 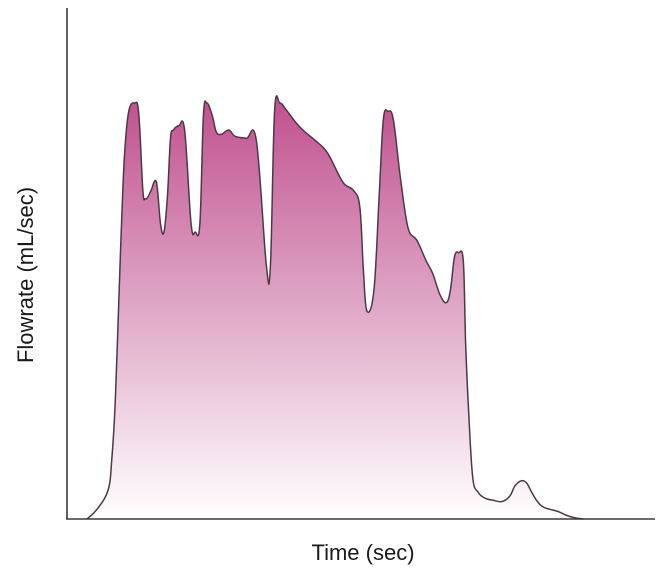 What do you see at coordinates (362, 552) in the screenshot?
I see `x-axis-label: Time (sec)` at bounding box center [362, 552].